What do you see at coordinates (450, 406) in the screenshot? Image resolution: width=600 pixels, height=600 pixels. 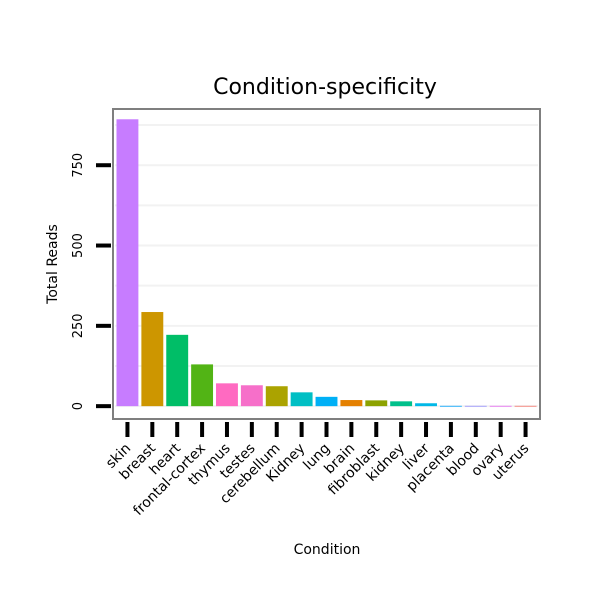 I see `bar-placenta` at bounding box center [450, 406].